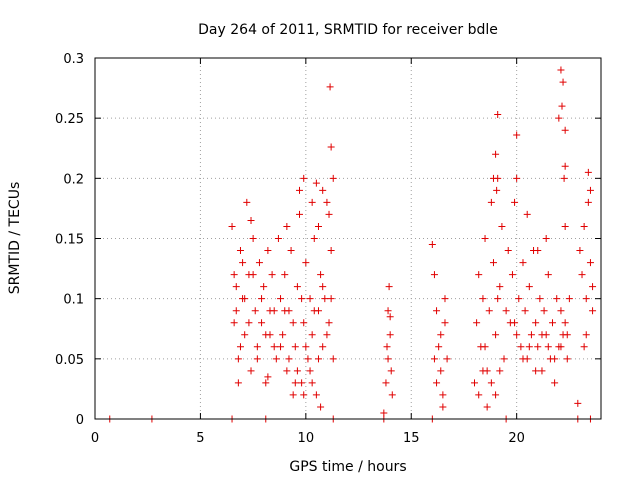 This screenshot has width=640, height=480. What do you see at coordinates (73, 59) in the screenshot?
I see `y-tick-label: 0.3` at bounding box center [73, 59].